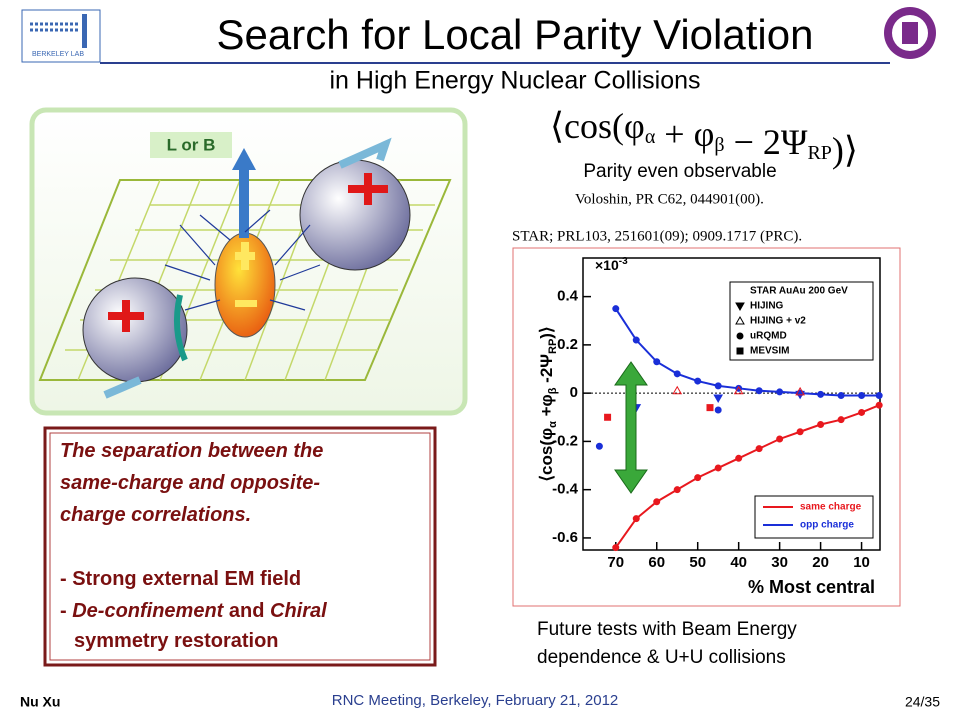  I want to click on formula-part: α, so click(650, 137).